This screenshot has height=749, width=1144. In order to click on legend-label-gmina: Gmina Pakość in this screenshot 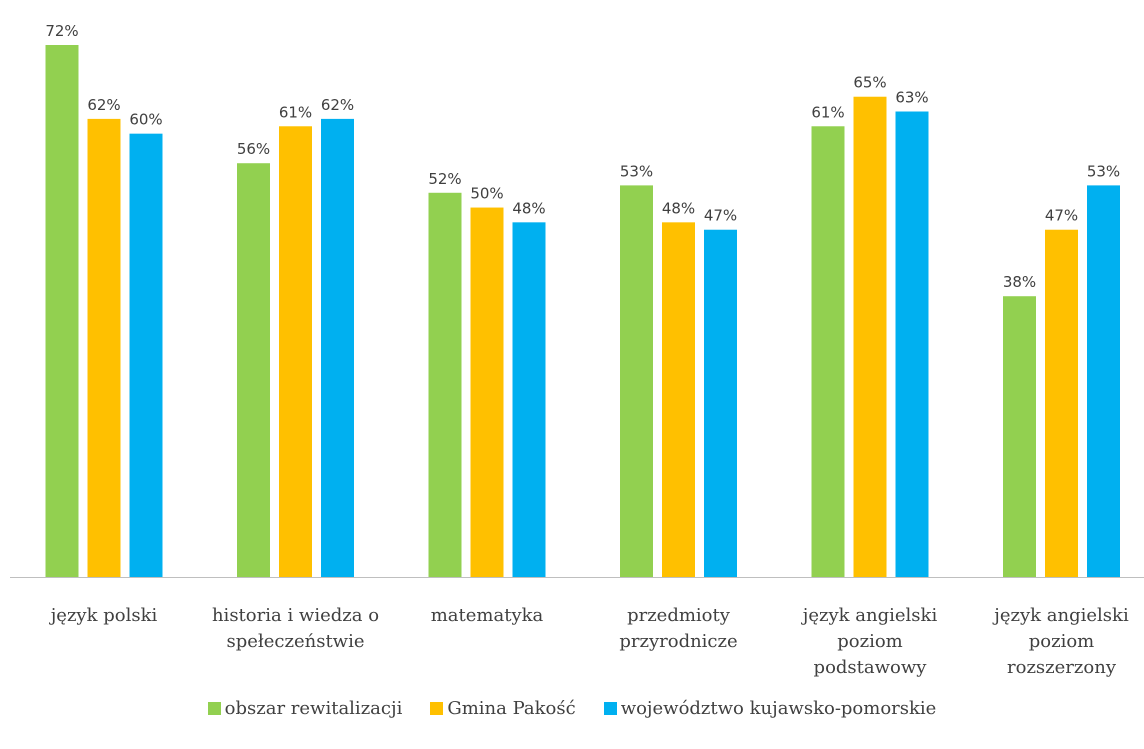, I will do `click(511, 708)`.